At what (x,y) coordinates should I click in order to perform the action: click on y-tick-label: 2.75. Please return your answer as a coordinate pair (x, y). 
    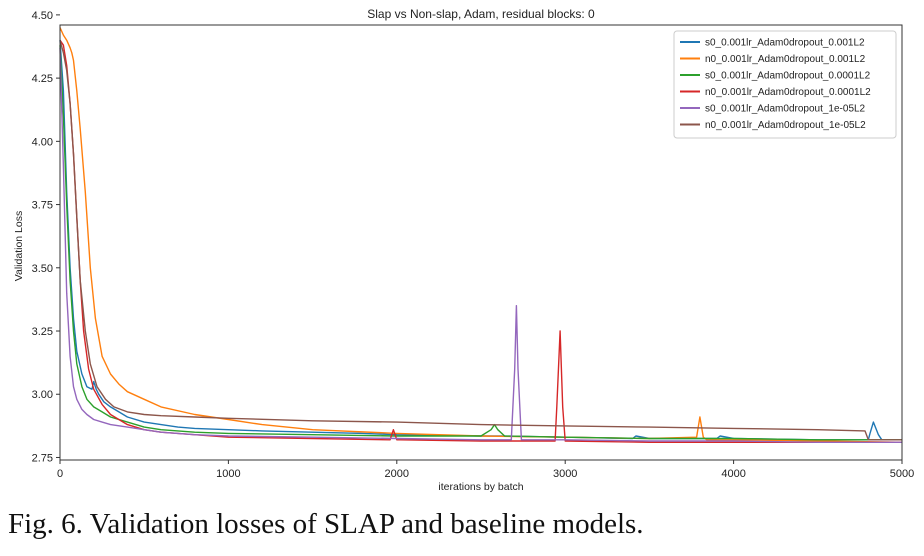
    Looking at the image, I should click on (42, 458).